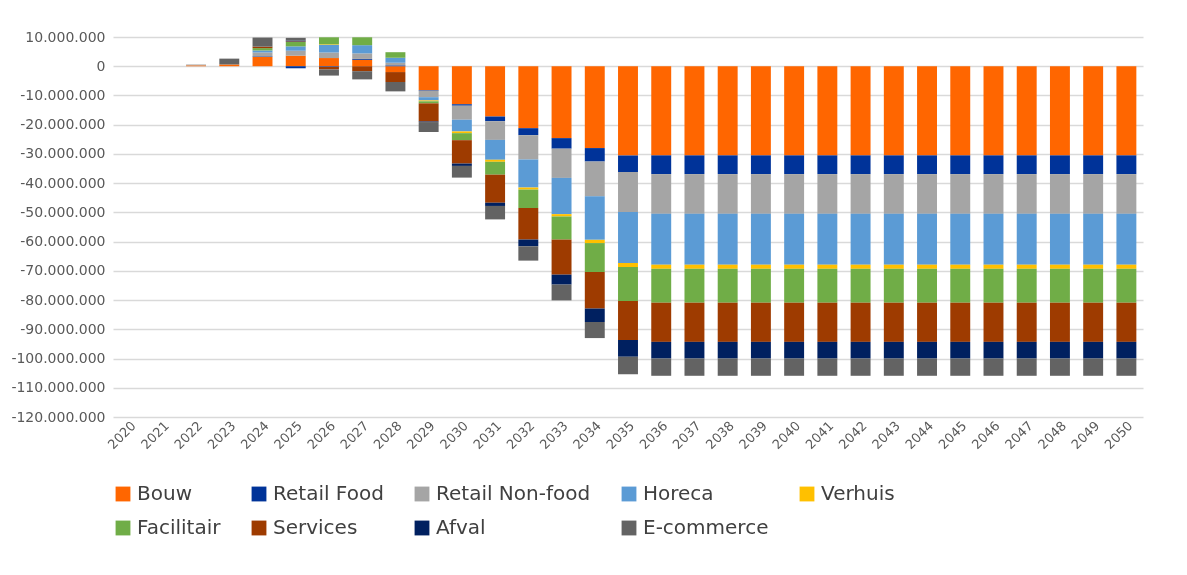 The image size is (1187, 575). I want to click on y-tick-label: 10.000.000, so click(65, 36).